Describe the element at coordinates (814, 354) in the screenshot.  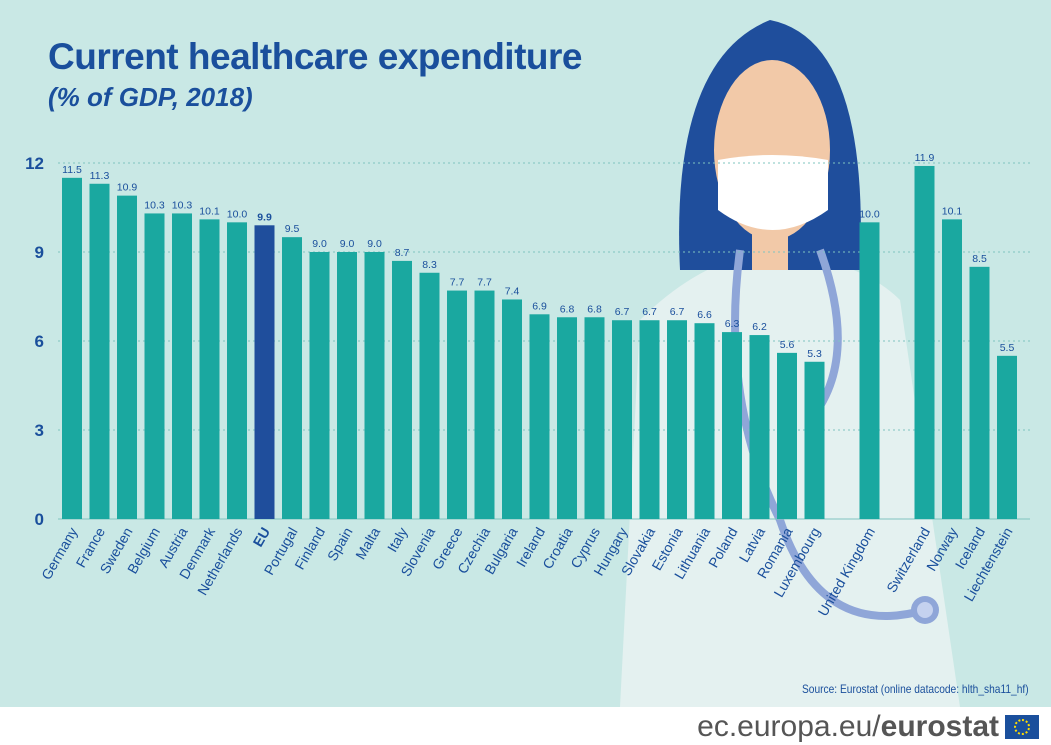
I see `data-label: 5.3` at that location.